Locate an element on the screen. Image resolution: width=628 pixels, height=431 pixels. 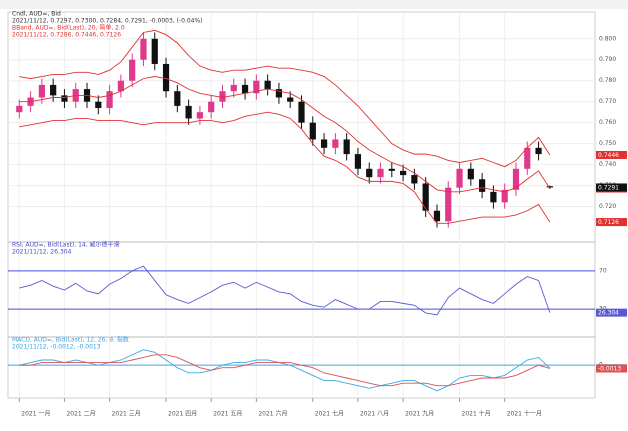
value-box-label: -0.0013 is located at coordinates (609, 368).